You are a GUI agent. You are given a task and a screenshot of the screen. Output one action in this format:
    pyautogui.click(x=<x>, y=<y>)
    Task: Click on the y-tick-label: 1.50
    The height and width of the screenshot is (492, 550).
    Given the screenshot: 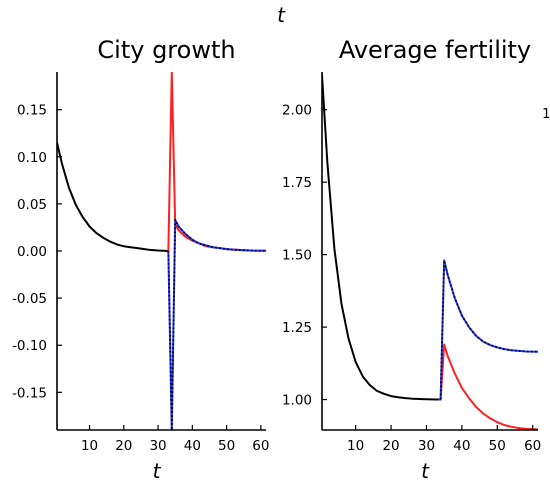 What is the action you would take?
    pyautogui.click(x=297, y=256)
    